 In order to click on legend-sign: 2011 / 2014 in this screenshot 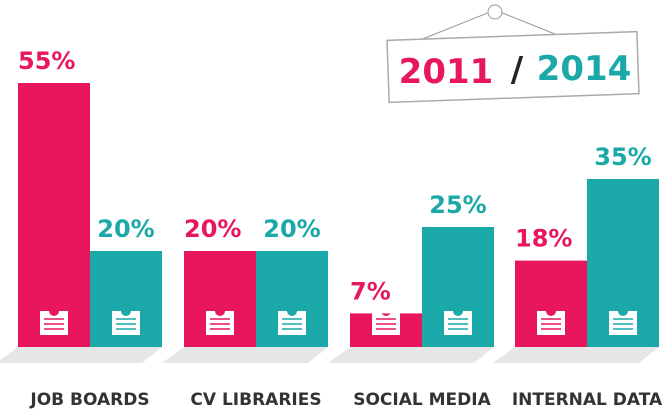, I will do `click(513, 54)`.